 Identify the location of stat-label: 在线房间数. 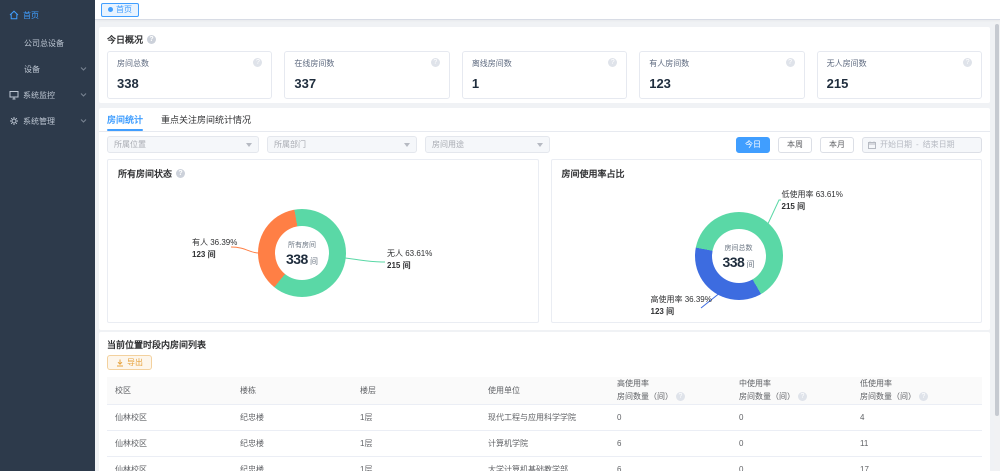
(314, 63).